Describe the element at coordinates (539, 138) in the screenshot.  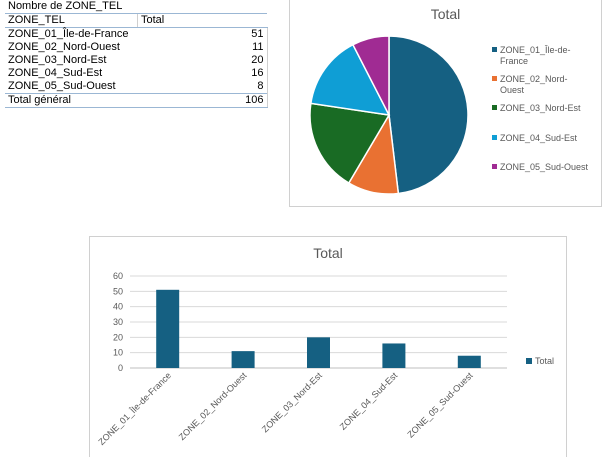
I see `legend-label: ZONE_04_Sud-Est` at that location.